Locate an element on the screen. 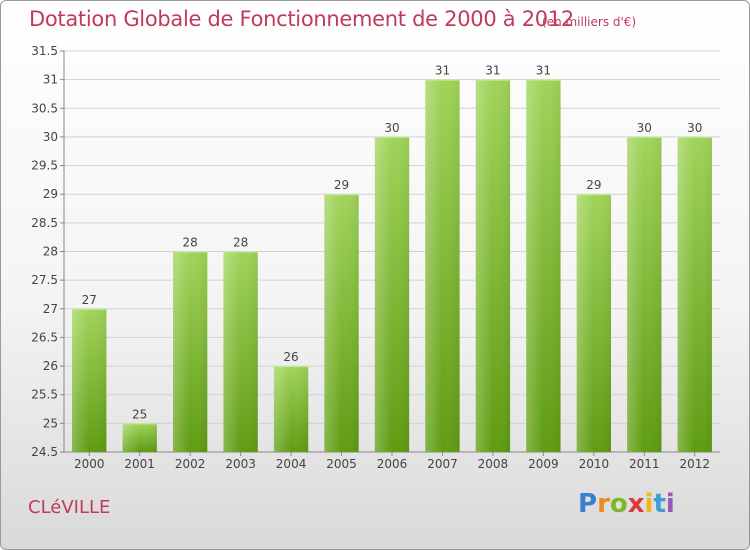 The height and width of the screenshot is (550, 750). x-tick-label: 2008 is located at coordinates (493, 464).